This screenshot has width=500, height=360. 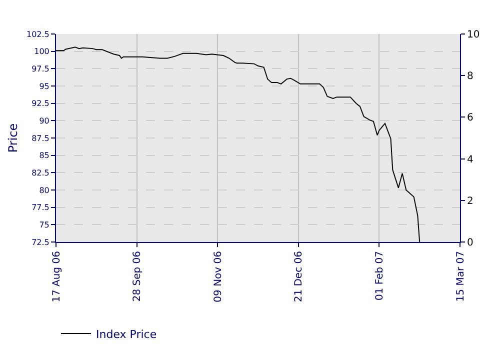 What do you see at coordinates (42, 51) in the screenshot?
I see `y-tick-label: 100` at bounding box center [42, 51].